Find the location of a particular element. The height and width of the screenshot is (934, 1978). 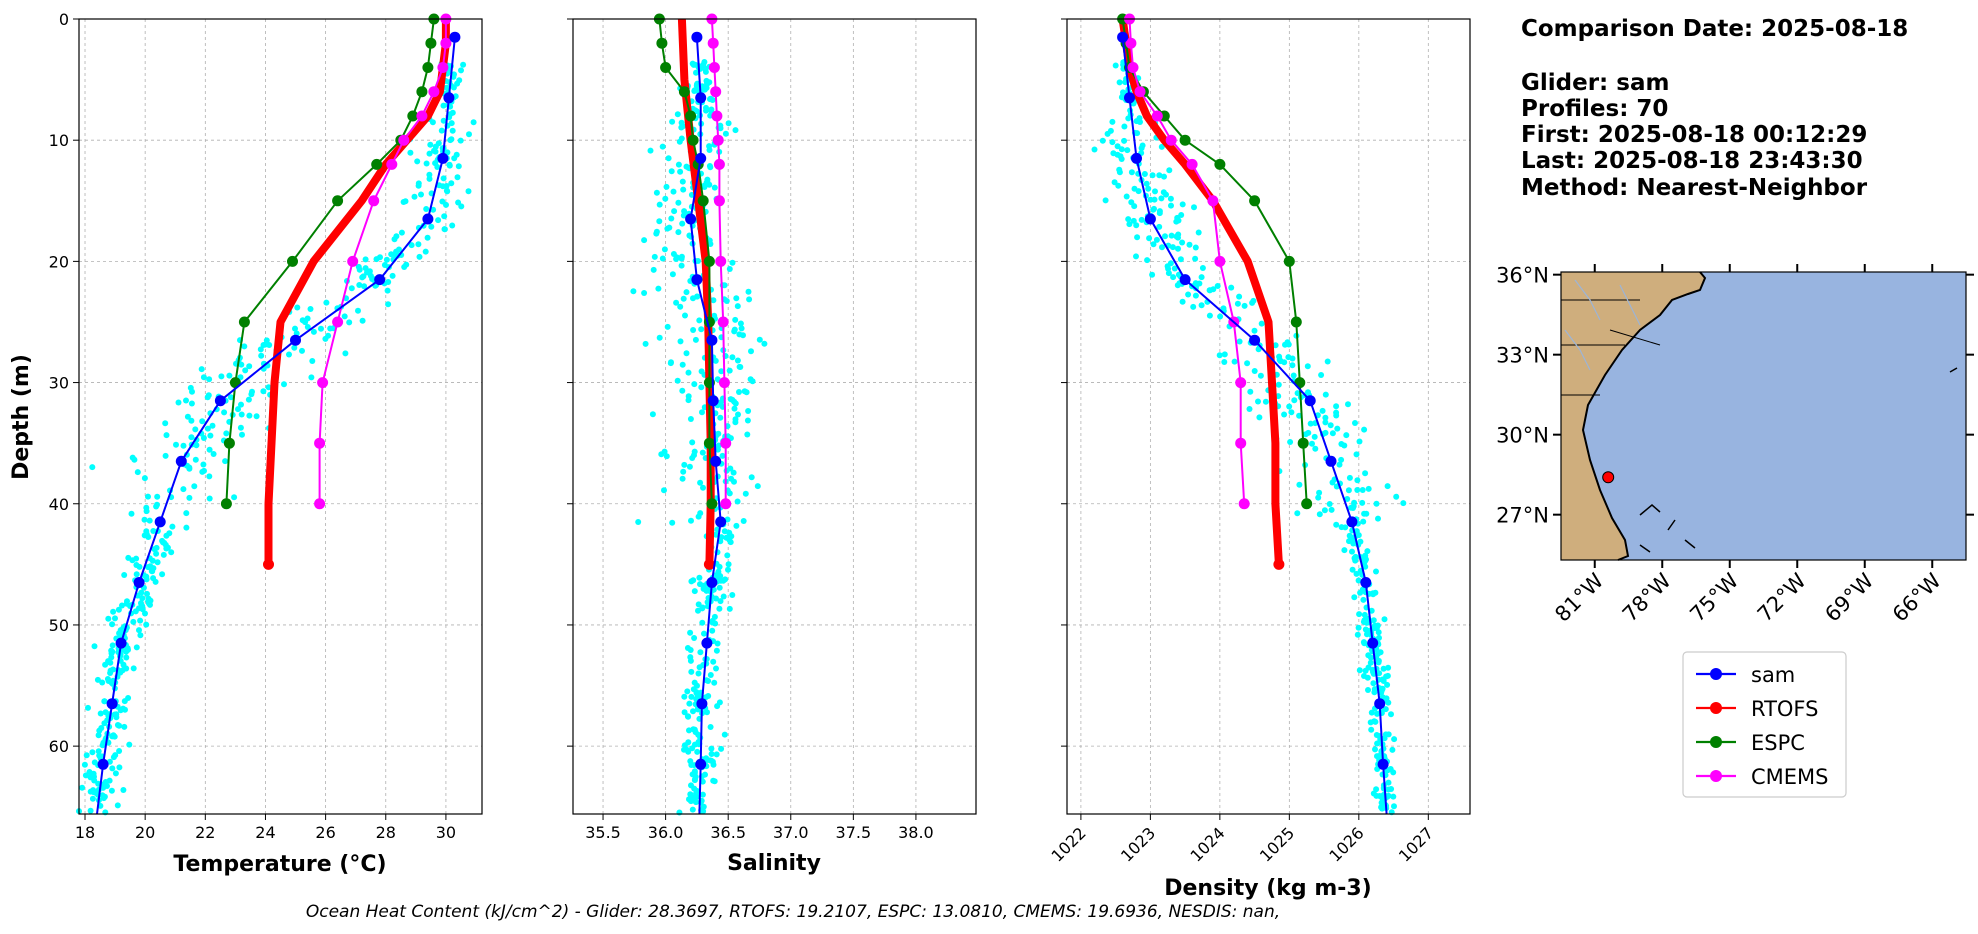

x-tick-label: 1022 is located at coordinates (1068, 844).